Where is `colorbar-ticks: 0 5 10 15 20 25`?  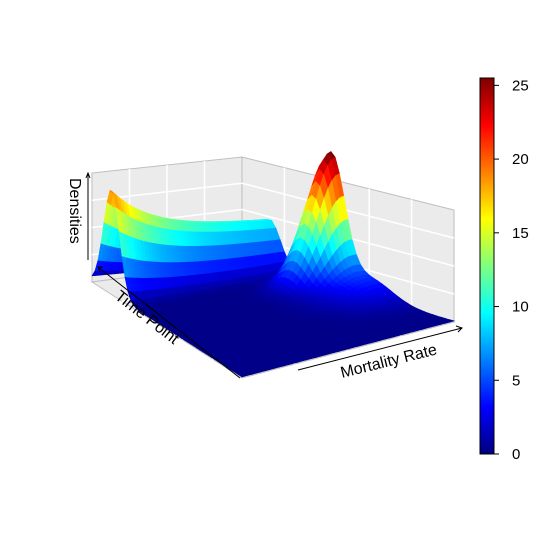
colorbar-ticks: 0 5 10 15 20 25 is located at coordinates (511, 270).